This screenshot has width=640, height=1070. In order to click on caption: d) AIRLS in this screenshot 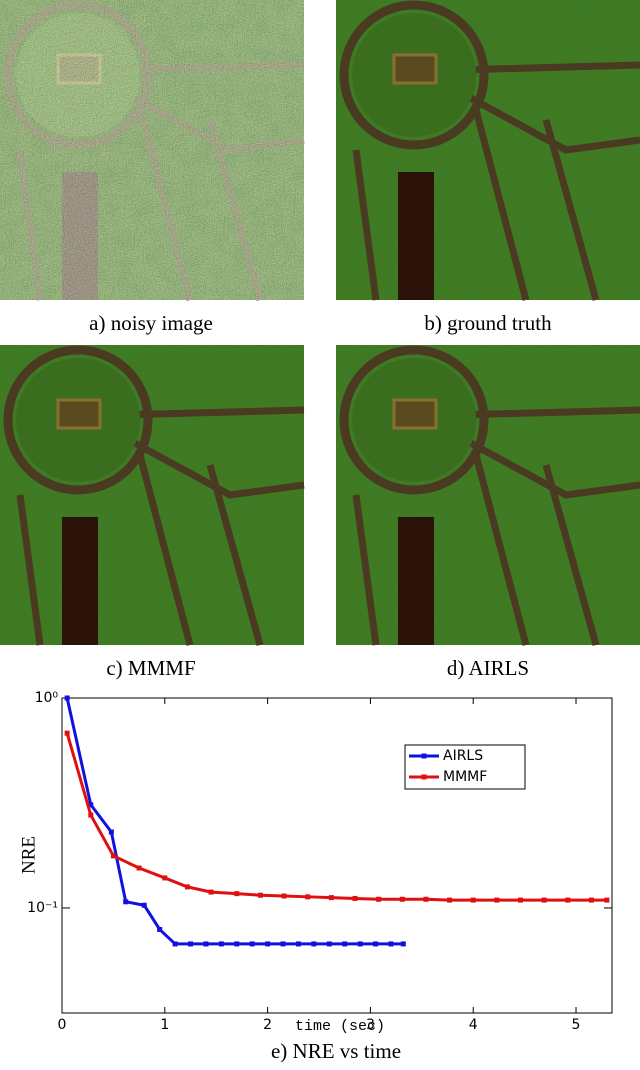, I will do `click(488, 668)`.